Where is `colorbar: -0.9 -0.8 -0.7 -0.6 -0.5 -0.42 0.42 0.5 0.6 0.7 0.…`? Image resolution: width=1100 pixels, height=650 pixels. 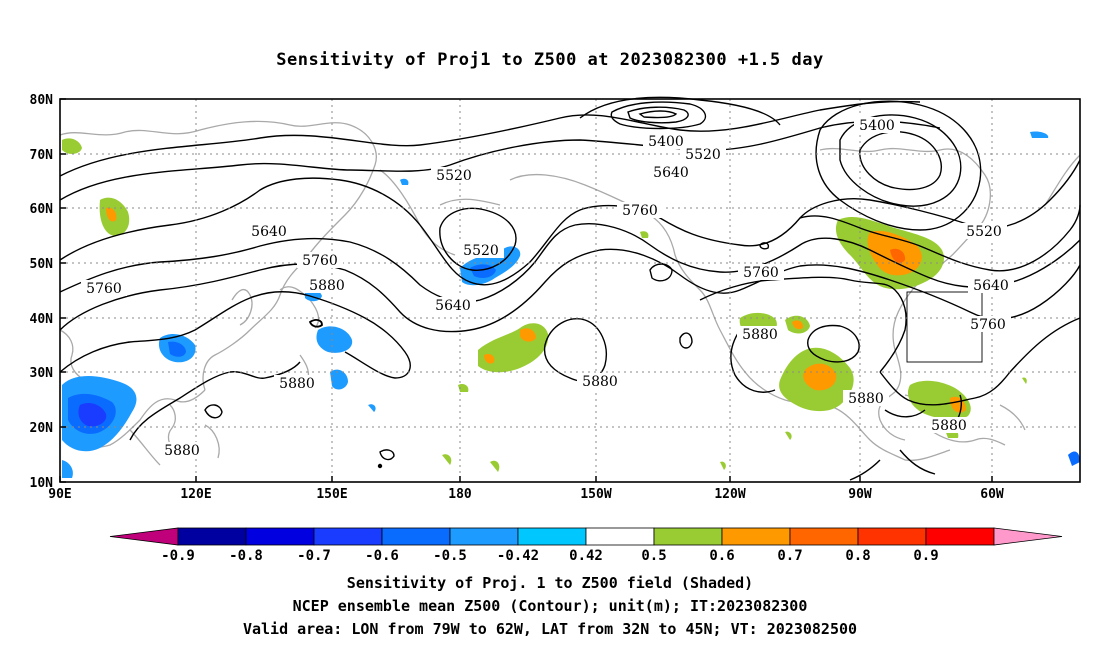
colorbar: -0.9 -0.8 -0.7 -0.6 -0.5 -0.42 0.42 0.5 0.6 0.7 0.… is located at coordinates (586, 545).